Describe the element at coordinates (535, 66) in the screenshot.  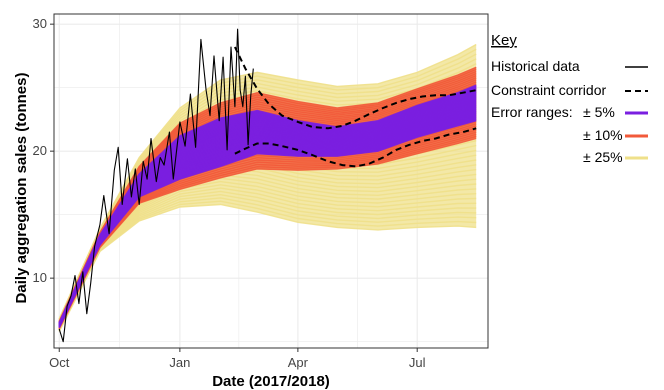
I see `legend-label-historical: Historical data` at that location.